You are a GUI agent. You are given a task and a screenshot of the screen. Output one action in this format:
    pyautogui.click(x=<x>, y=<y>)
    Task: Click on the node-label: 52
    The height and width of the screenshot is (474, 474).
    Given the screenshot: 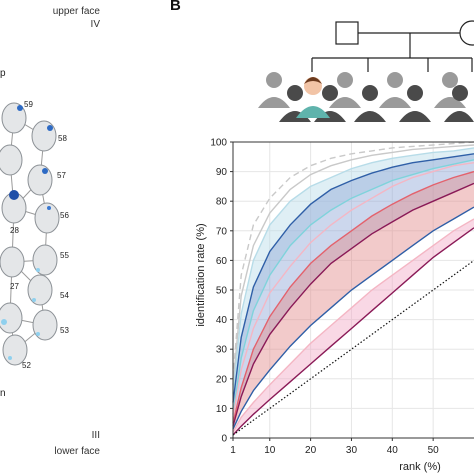 What is the action you would take?
    pyautogui.click(x=26, y=365)
    